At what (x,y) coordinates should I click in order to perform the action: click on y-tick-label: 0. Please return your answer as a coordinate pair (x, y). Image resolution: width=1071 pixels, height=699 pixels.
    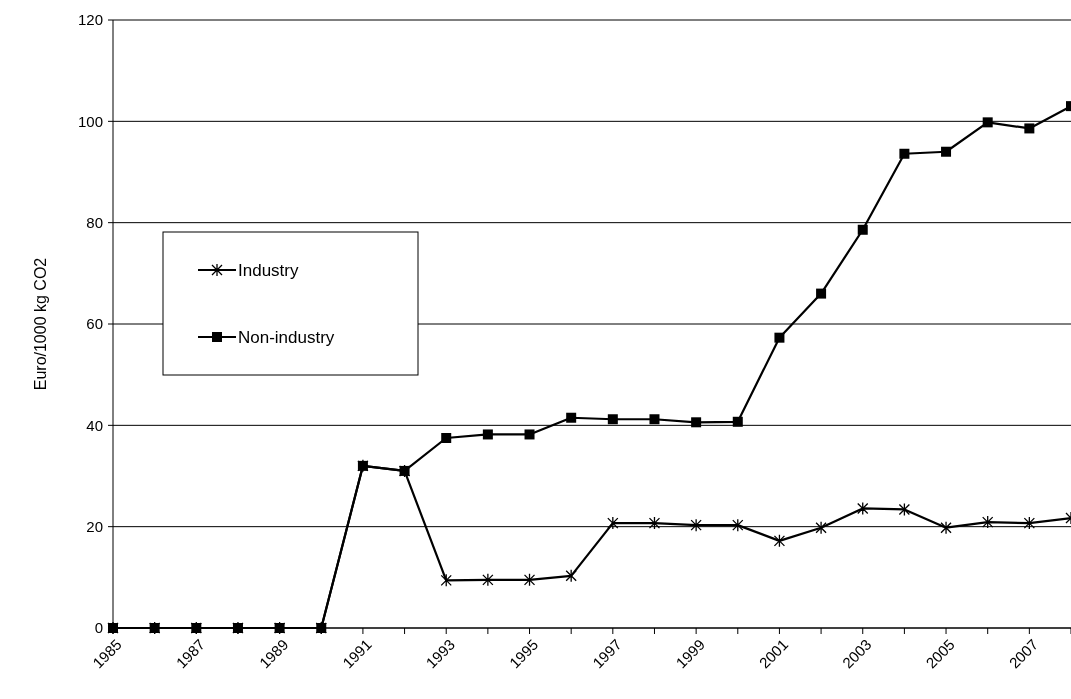
    Looking at the image, I should click on (98, 628).